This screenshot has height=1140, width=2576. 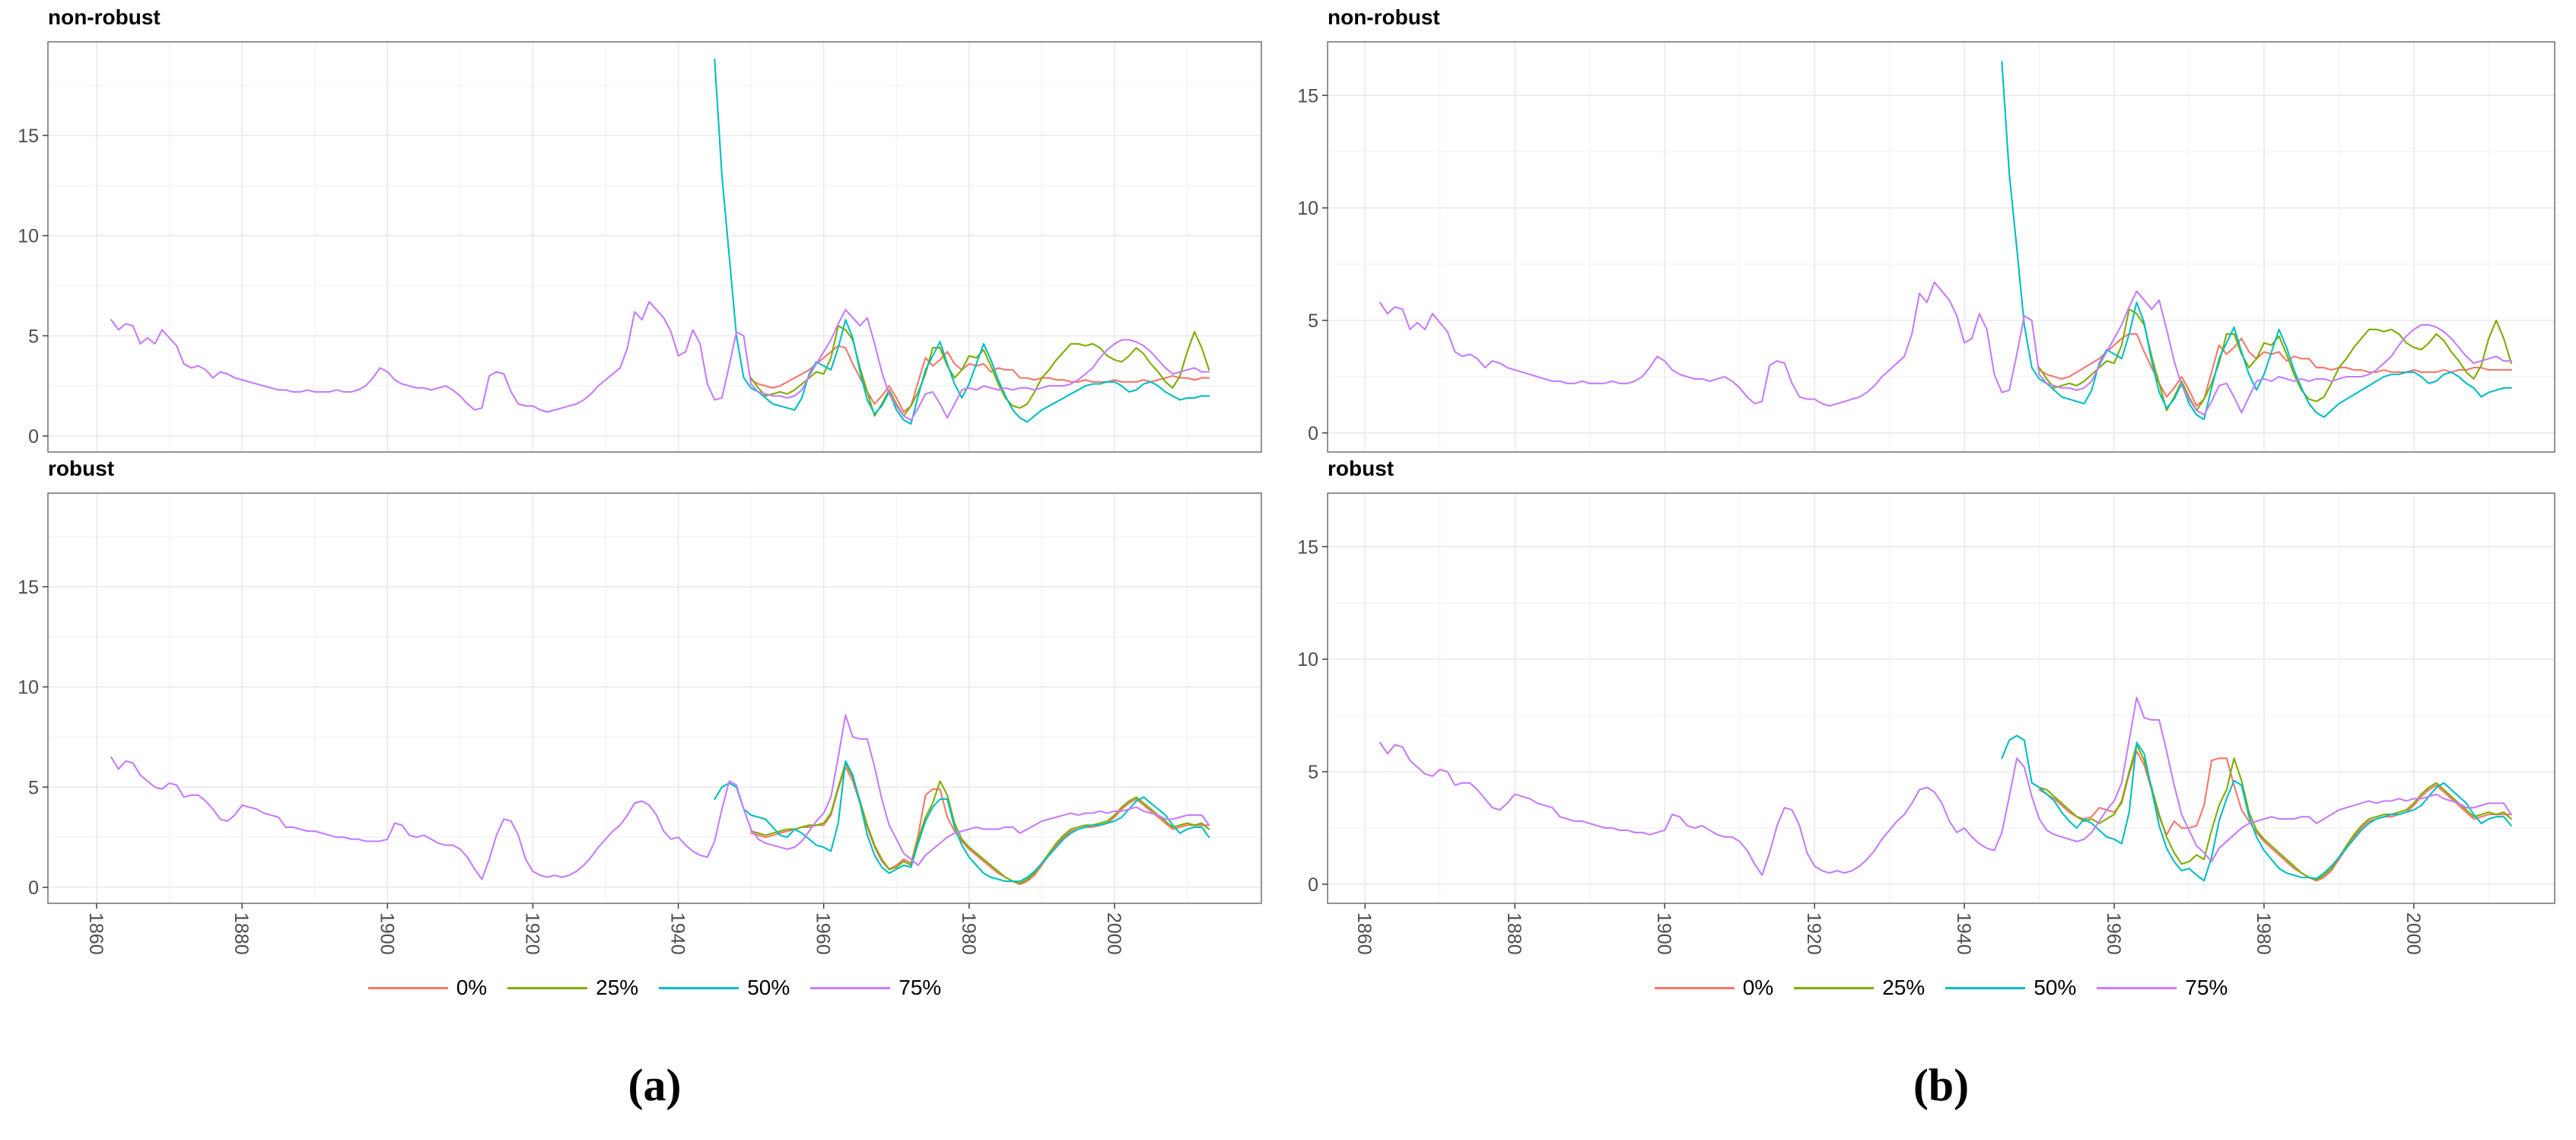 What do you see at coordinates (654, 988) in the screenshot?
I see `legend-a: 0% 25% 50% 75%` at bounding box center [654, 988].